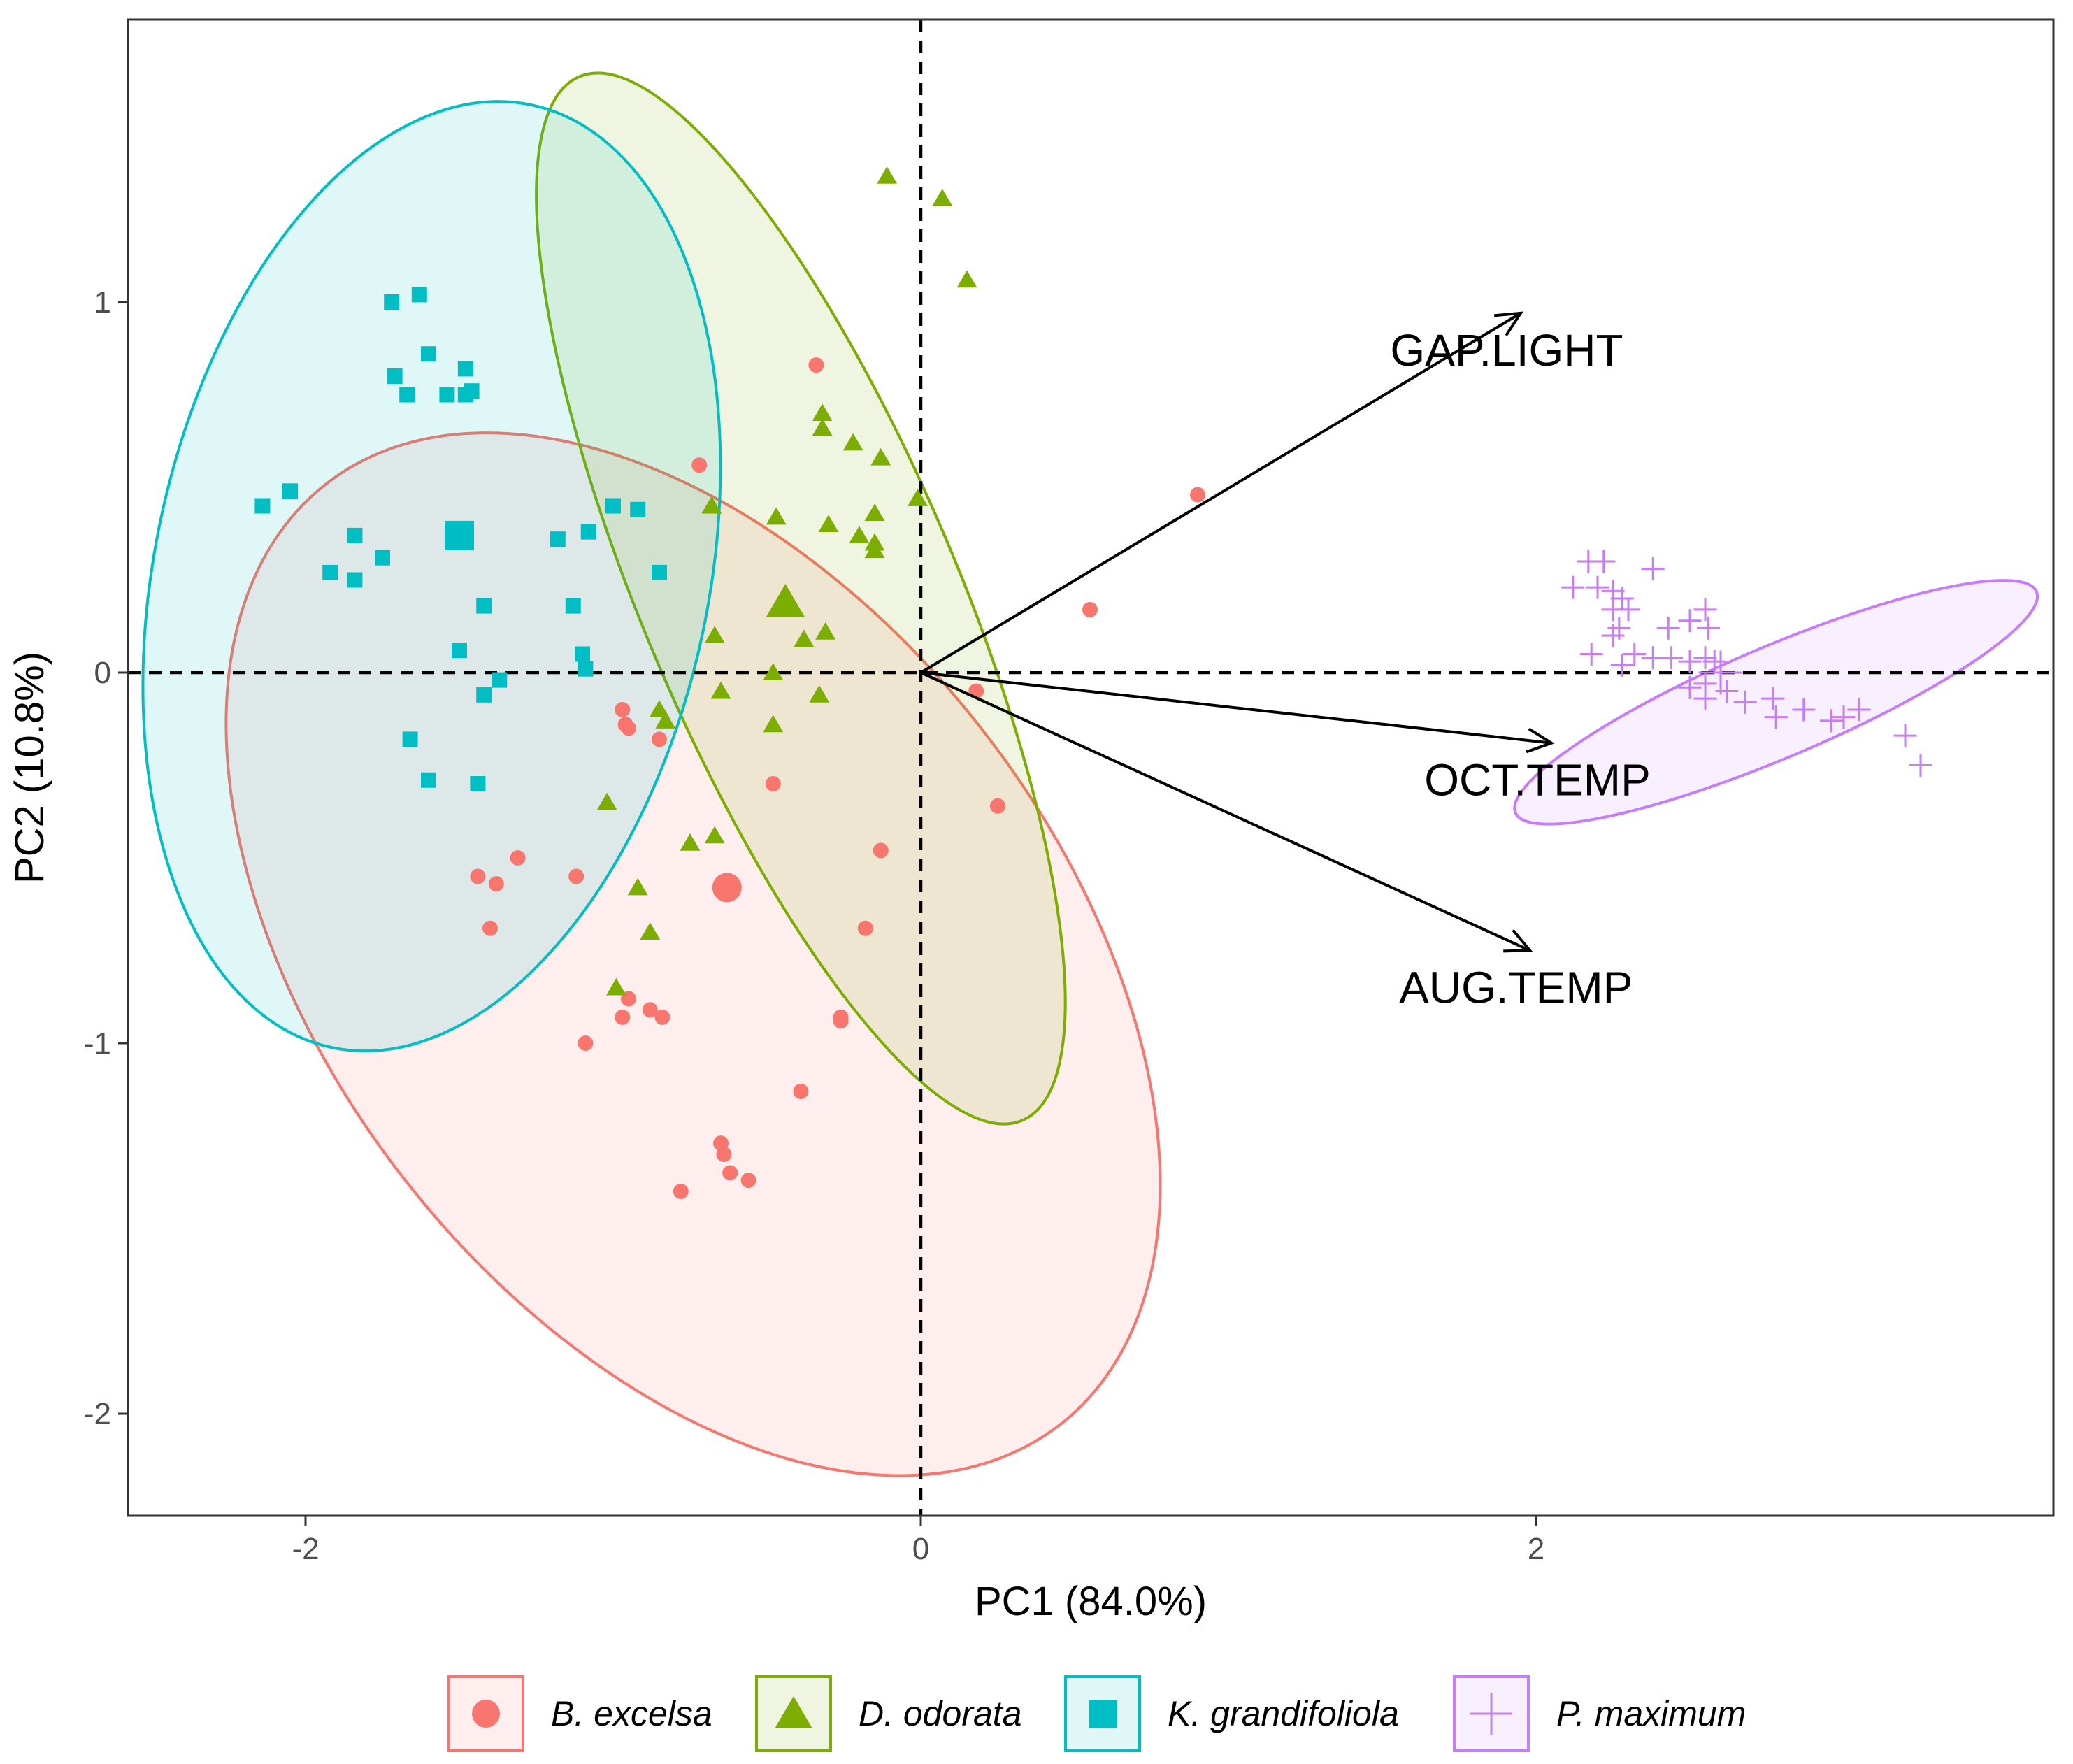  Describe the element at coordinates (1536, 1549) in the screenshot. I see `x-tick-label: 2` at that location.